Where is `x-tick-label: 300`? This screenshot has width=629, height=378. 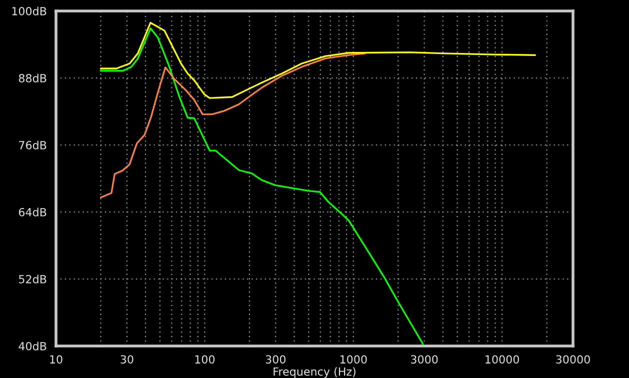 x-tick-label: 300 is located at coordinates (276, 359).